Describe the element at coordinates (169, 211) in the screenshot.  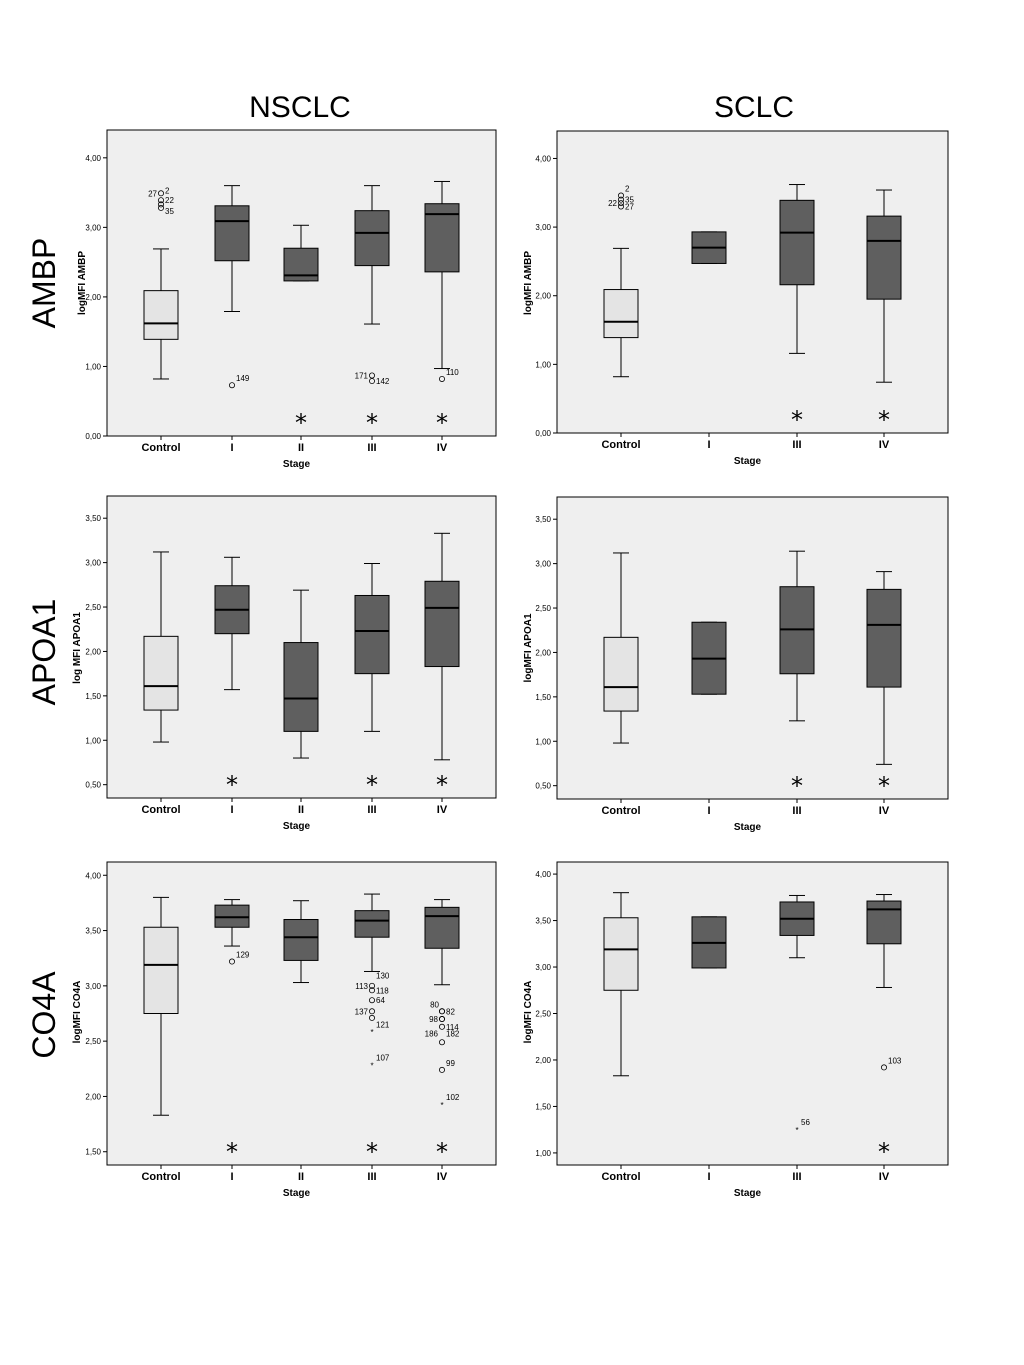
I see `outlier-label: 35` at that location.